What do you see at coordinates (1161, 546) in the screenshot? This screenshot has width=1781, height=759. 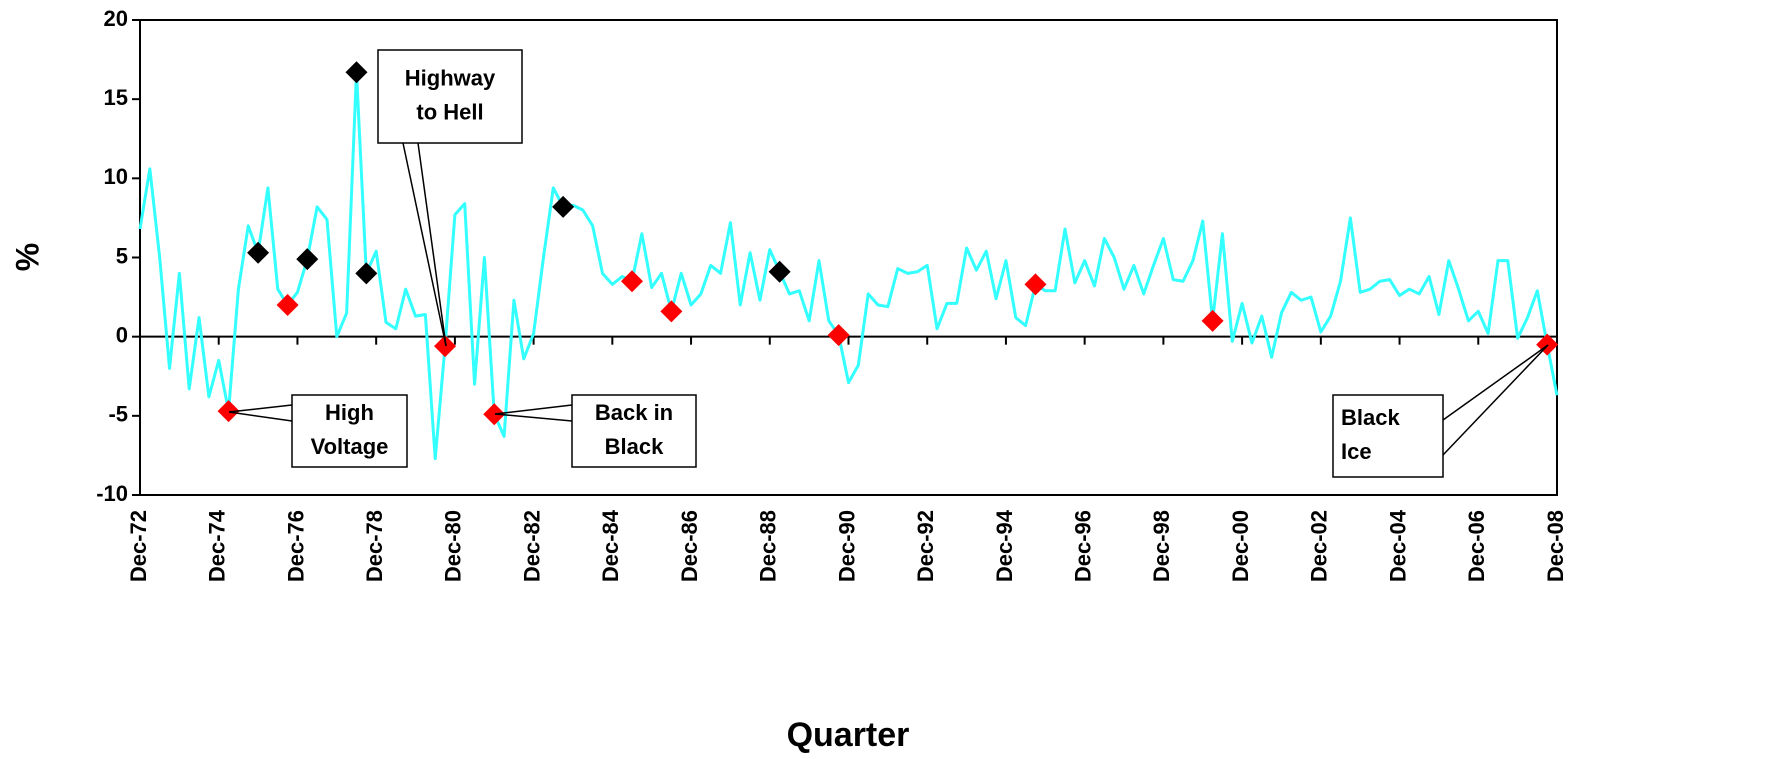 I see `x-tick-label: Dec-98` at bounding box center [1161, 546].